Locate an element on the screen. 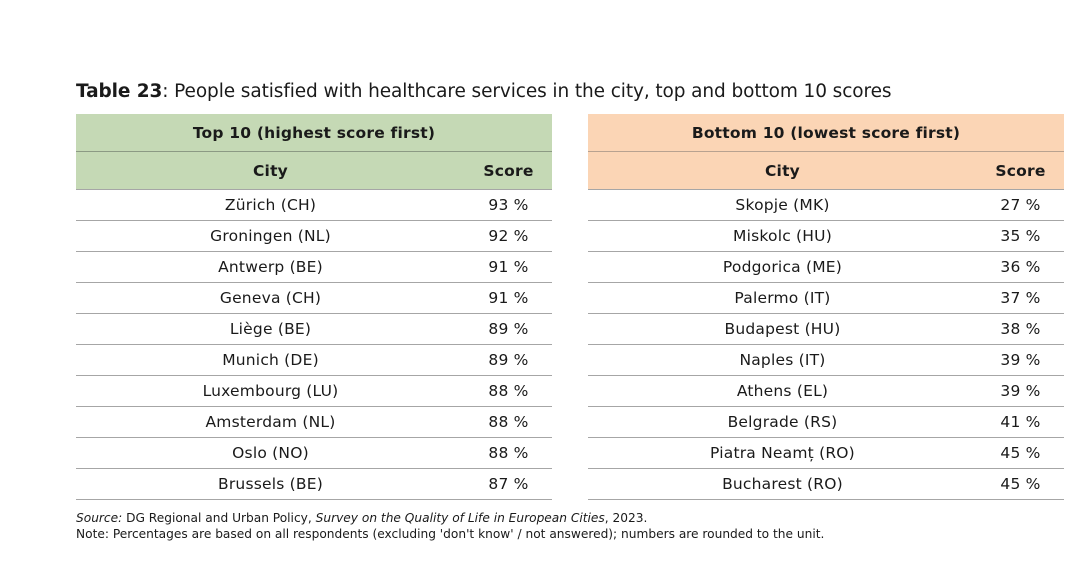  score-cell: 38 % is located at coordinates (1021, 329).